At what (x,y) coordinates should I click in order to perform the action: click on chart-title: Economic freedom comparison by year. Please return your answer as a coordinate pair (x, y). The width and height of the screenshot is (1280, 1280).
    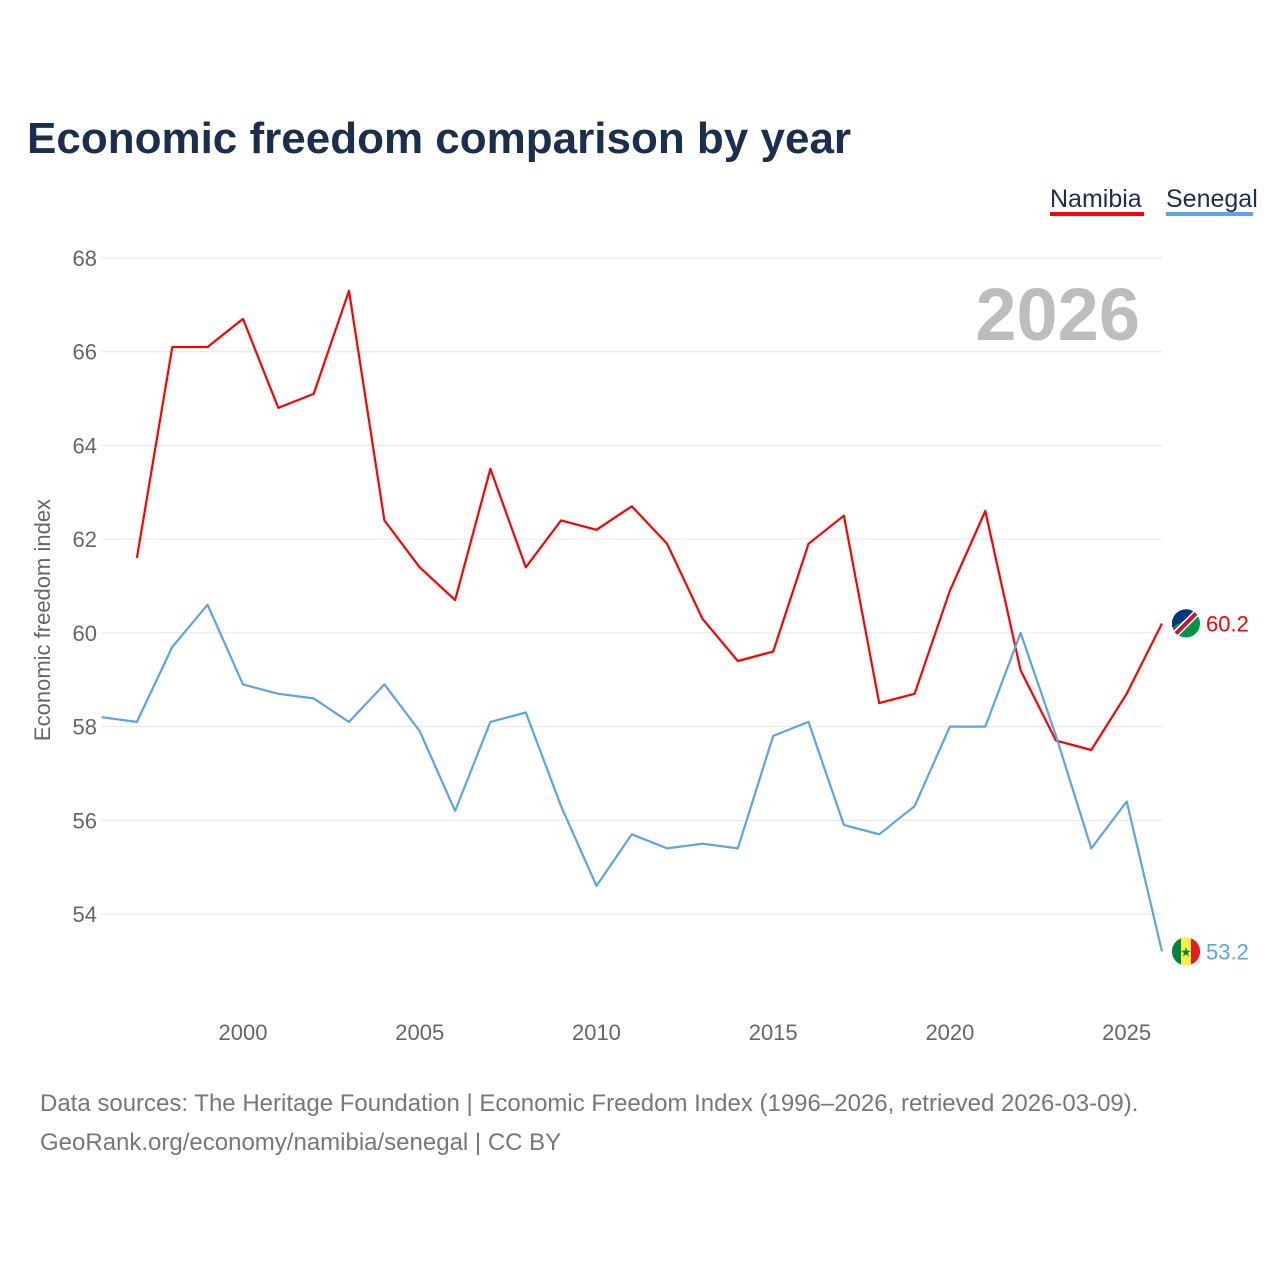
    Looking at the image, I should click on (439, 138).